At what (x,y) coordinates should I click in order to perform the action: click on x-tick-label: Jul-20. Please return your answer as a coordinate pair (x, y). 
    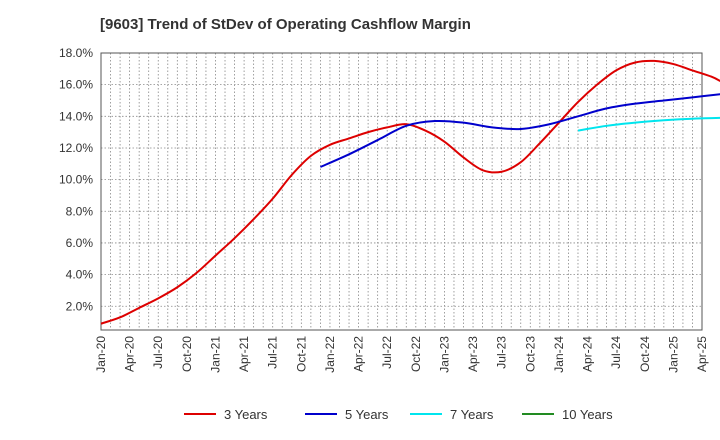
    Looking at the image, I should click on (158, 352).